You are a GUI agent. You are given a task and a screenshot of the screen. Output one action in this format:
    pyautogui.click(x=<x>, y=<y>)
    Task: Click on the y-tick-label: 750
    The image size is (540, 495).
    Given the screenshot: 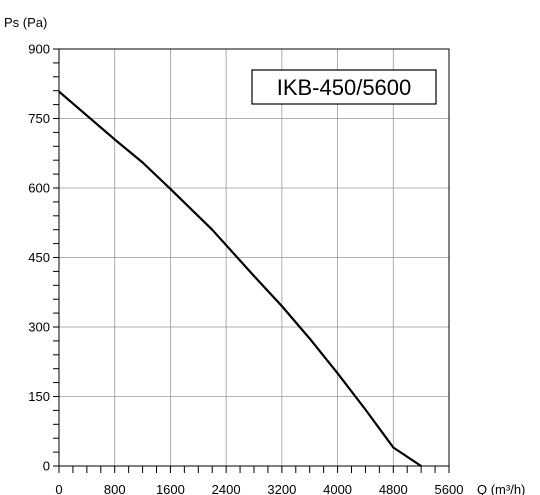 What is the action you would take?
    pyautogui.click(x=39, y=118)
    